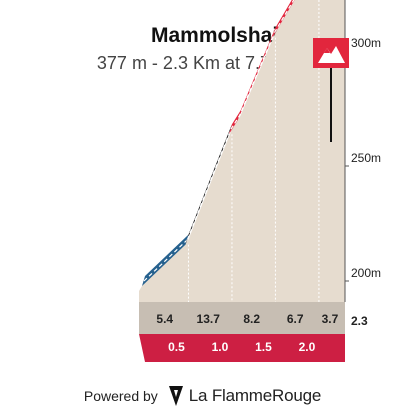  Describe the element at coordinates (366, 273) in the screenshot. I see `elevation-tick-label-1: 200m` at that location.